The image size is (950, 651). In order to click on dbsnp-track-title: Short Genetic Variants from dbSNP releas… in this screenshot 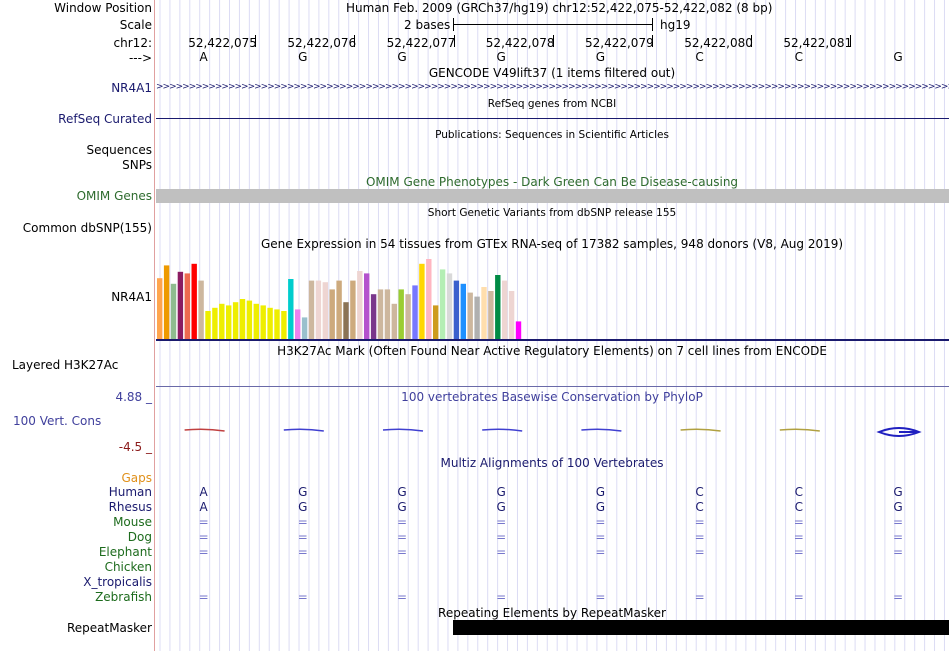, I will do `click(552, 213)`.